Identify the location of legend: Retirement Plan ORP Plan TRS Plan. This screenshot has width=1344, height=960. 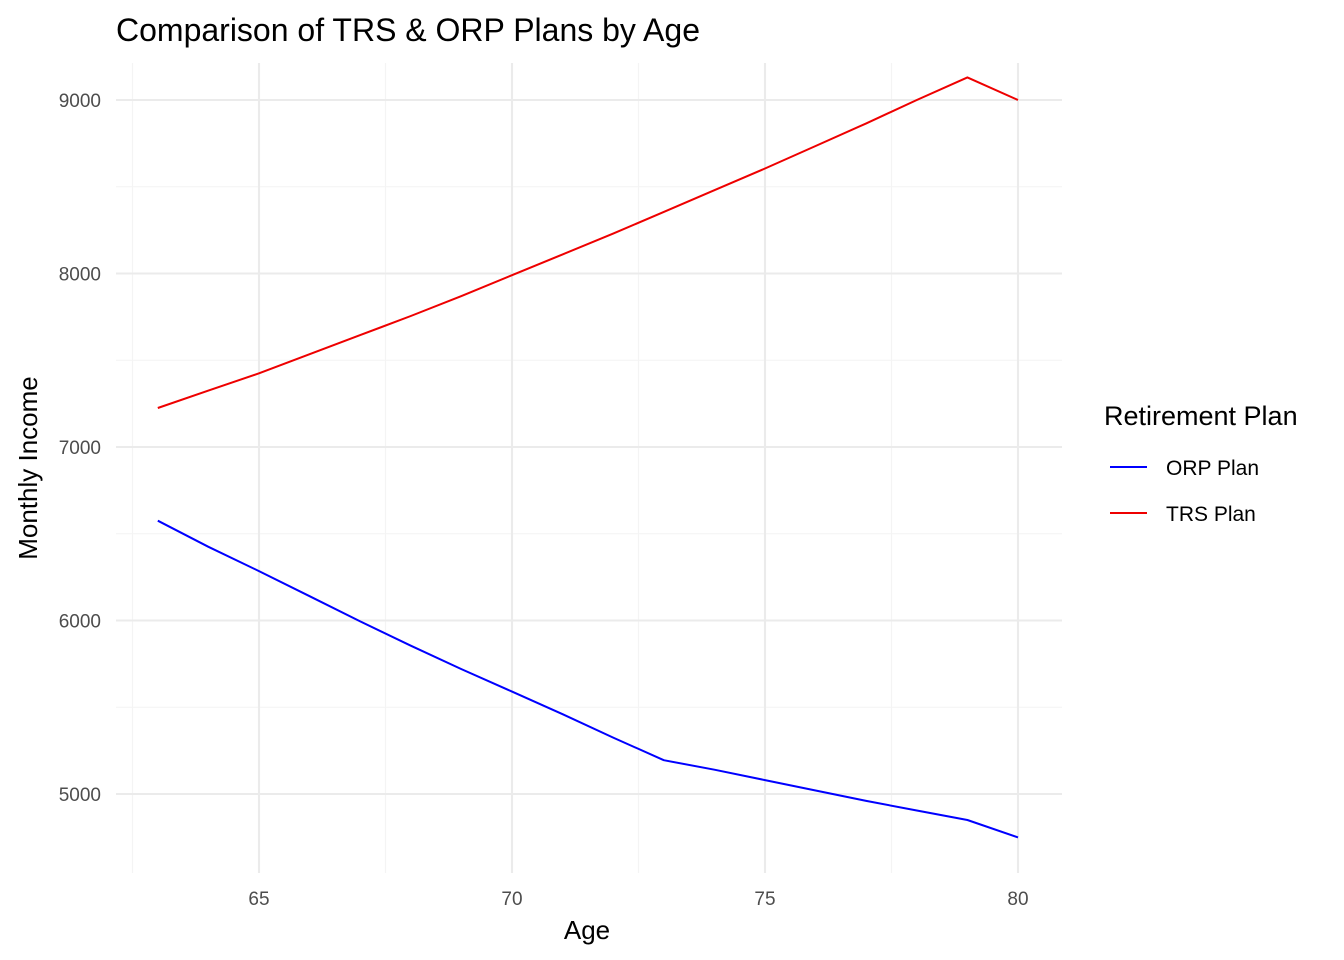
(1201, 463).